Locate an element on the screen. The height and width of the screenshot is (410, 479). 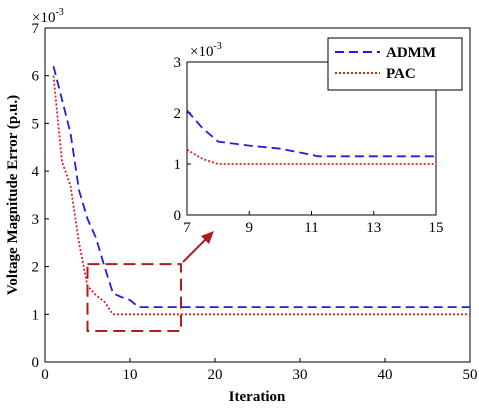
inset-y-tick-label: 3 is located at coordinates (178, 63).